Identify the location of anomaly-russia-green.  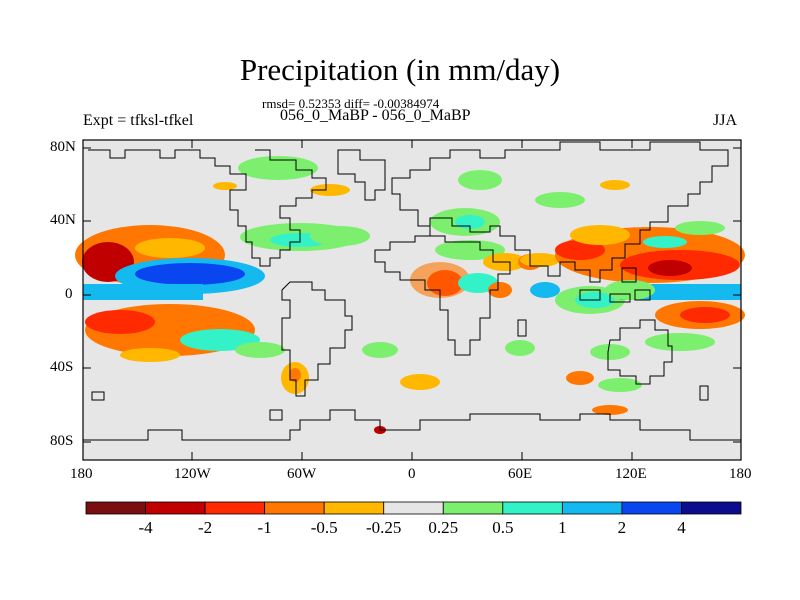
(560, 200).